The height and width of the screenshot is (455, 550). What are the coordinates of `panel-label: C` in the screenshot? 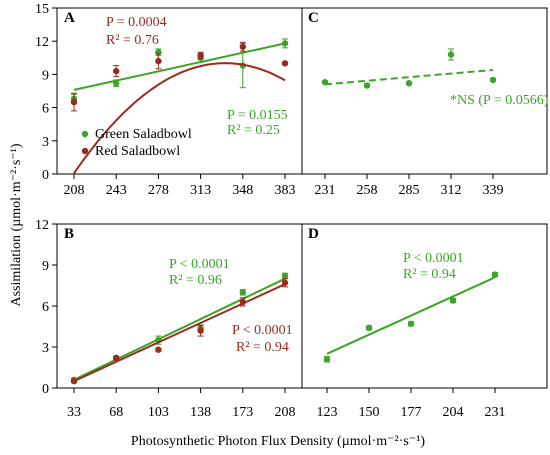 It's located at (313, 18).